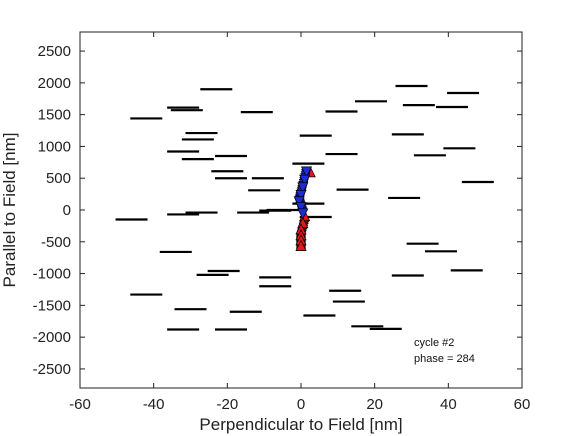 Image resolution: width=581 pixels, height=436 pixels. Describe the element at coordinates (301, 245) in the screenshot. I see `red-marker` at that location.